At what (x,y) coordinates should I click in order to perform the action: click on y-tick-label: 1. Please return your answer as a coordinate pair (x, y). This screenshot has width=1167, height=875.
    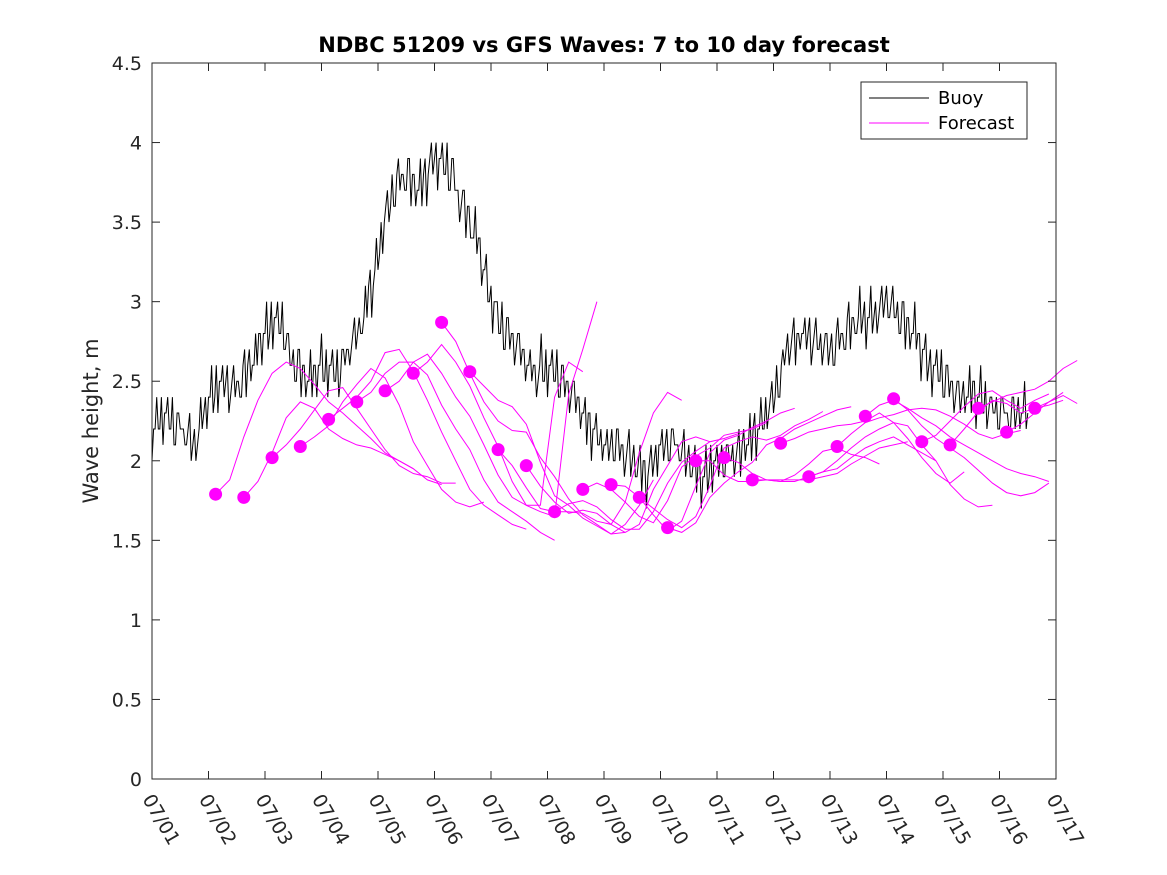
    Looking at the image, I should click on (136, 621).